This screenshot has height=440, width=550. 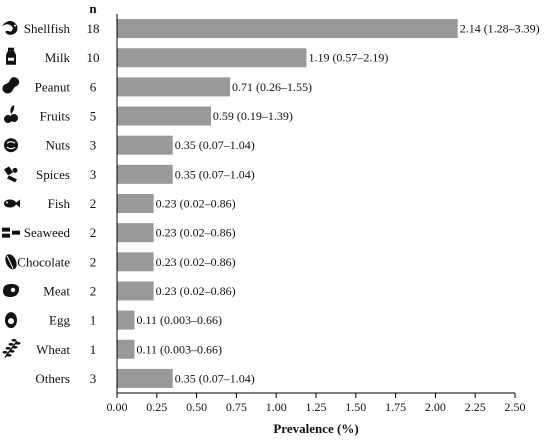 I want to click on bar-row-fruits: Fruits 5 0.59 (0.19–1.39), so click(x=148, y=115).